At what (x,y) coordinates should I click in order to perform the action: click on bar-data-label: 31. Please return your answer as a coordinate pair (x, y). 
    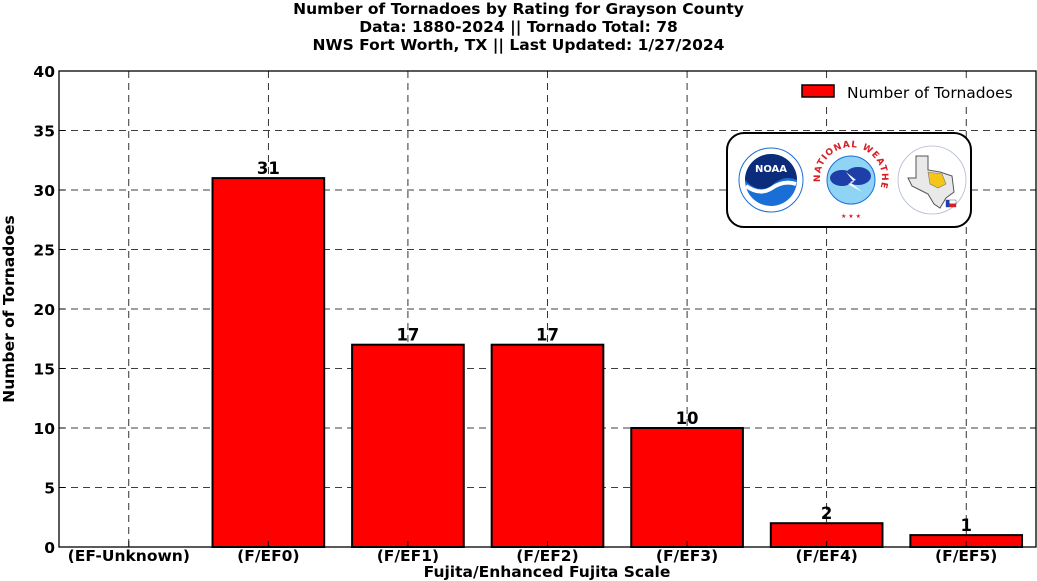
    Looking at the image, I should click on (268, 168).